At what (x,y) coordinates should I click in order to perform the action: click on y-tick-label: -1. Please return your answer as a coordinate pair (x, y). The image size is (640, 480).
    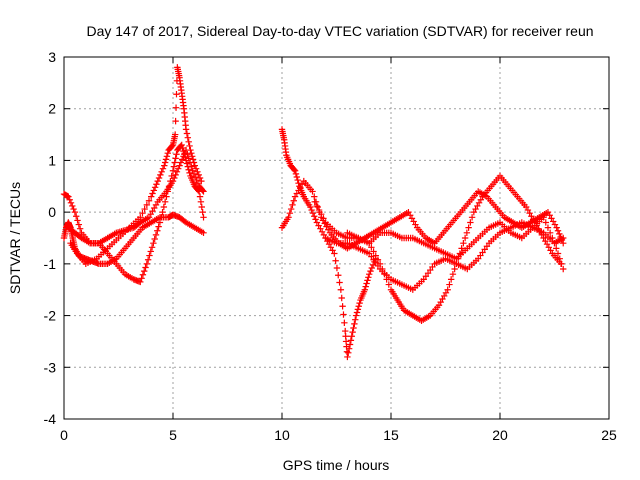
    Looking at the image, I should click on (50, 264).